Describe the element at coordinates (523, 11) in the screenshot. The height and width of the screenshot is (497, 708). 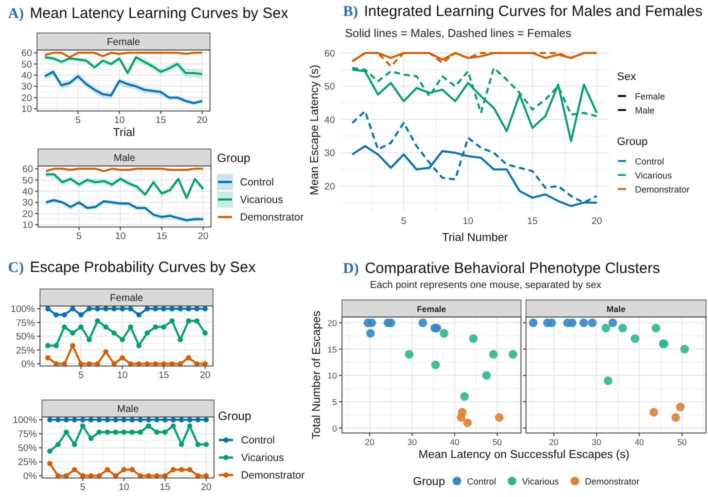
I see `chart-title: B) Integrated Learning Curves for Males and Females` at that location.